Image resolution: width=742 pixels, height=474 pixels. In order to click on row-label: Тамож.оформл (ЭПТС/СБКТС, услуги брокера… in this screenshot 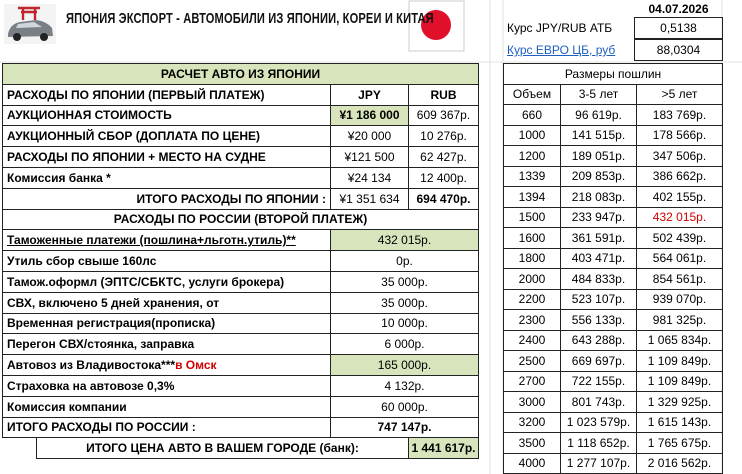, I will do `click(166, 282)`.